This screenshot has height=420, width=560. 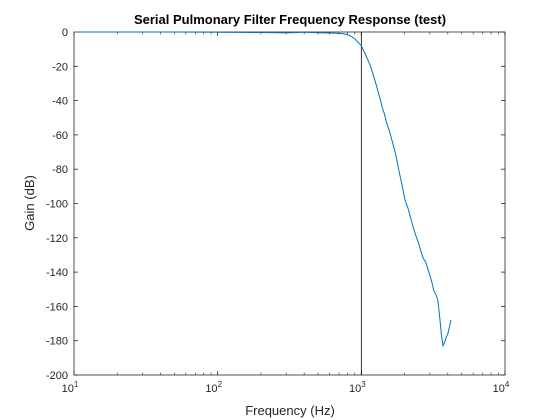 I want to click on y-tick-label: -140, so click(x=57, y=273).